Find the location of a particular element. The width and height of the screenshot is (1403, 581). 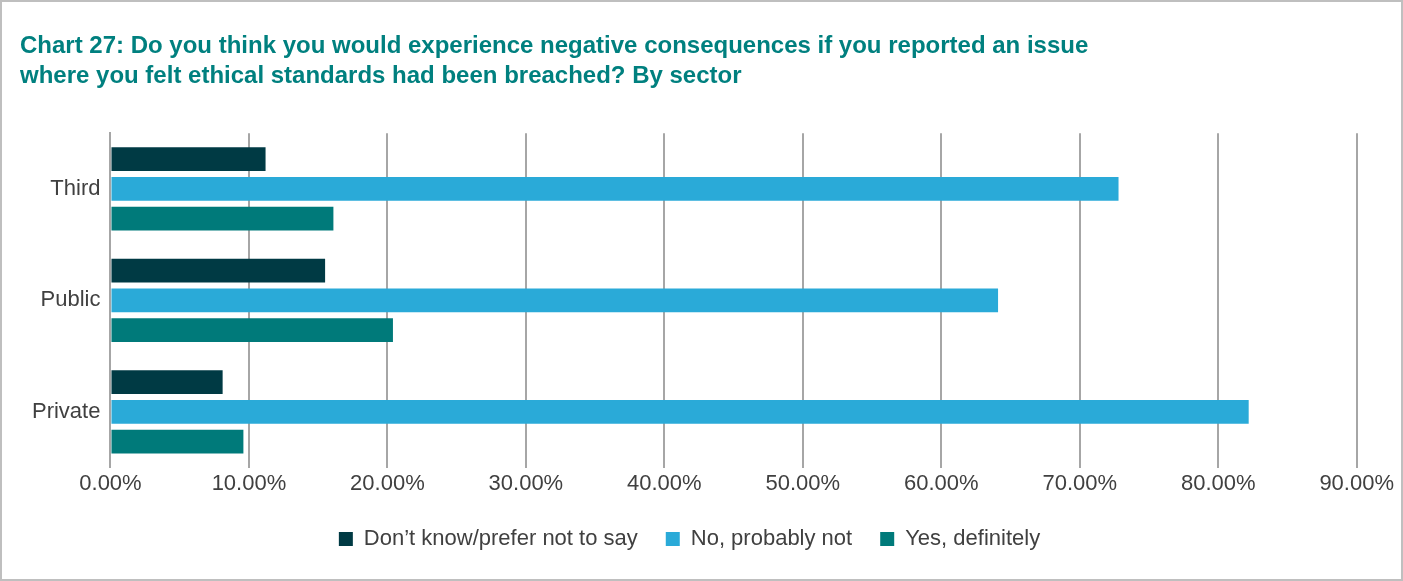

x-tick-label: 20.00% is located at coordinates (387, 482).